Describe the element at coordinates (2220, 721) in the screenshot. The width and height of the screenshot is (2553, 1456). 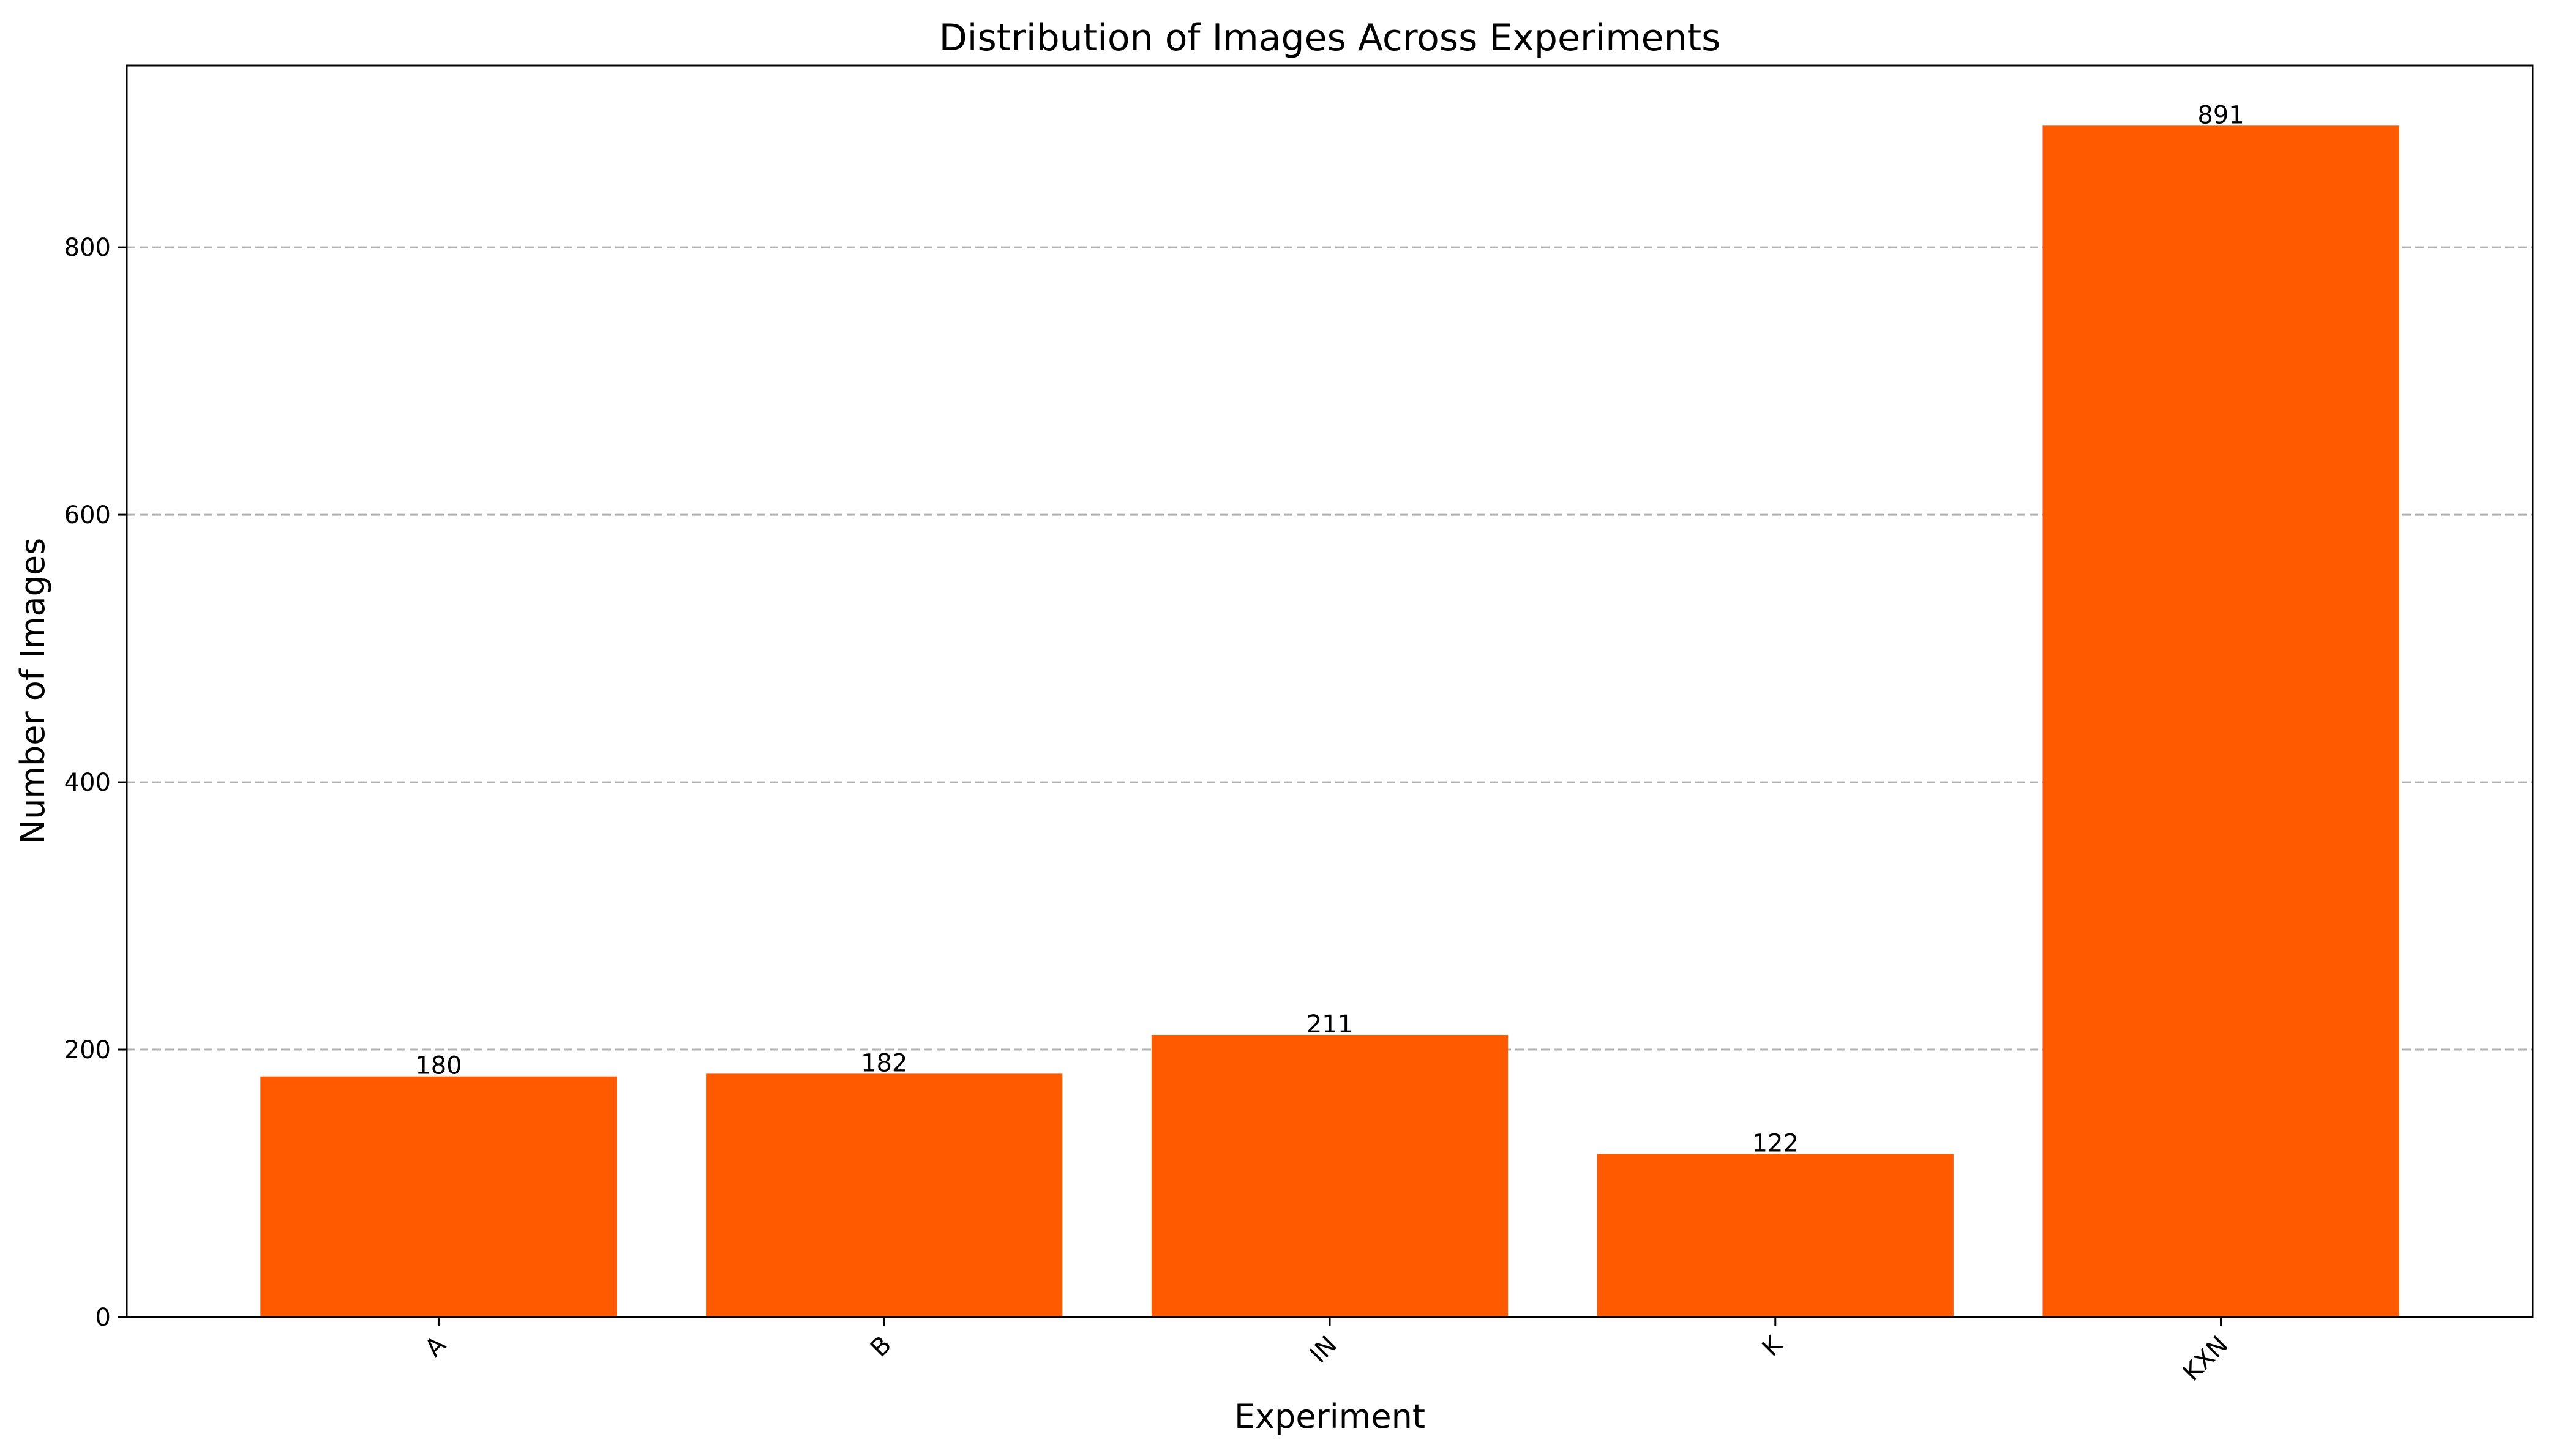
I see `bar-kxn` at that location.